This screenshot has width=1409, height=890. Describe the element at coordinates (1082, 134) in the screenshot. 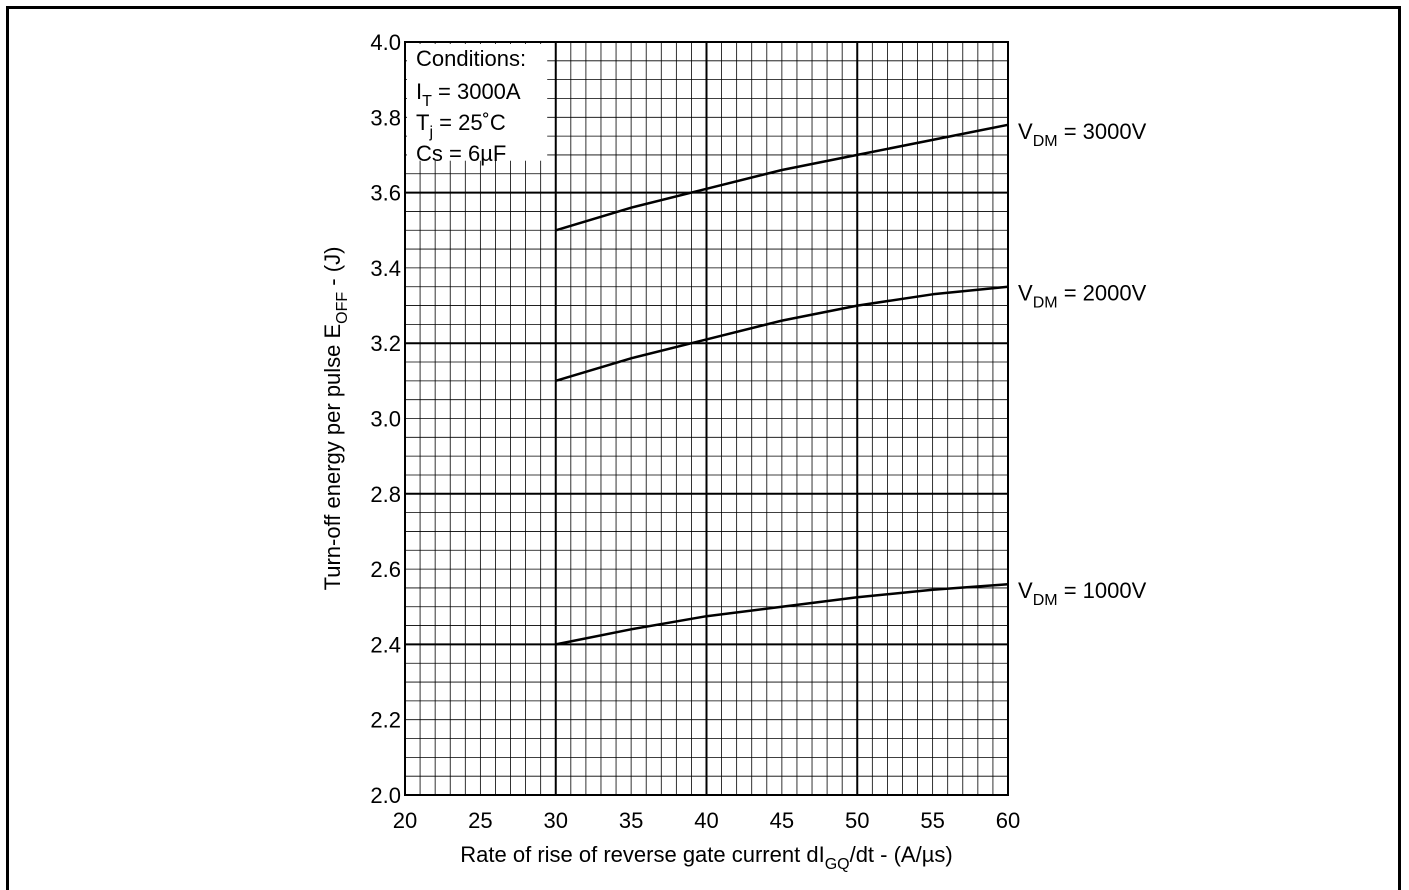

I see `series-label: VDM = 3000V` at that location.